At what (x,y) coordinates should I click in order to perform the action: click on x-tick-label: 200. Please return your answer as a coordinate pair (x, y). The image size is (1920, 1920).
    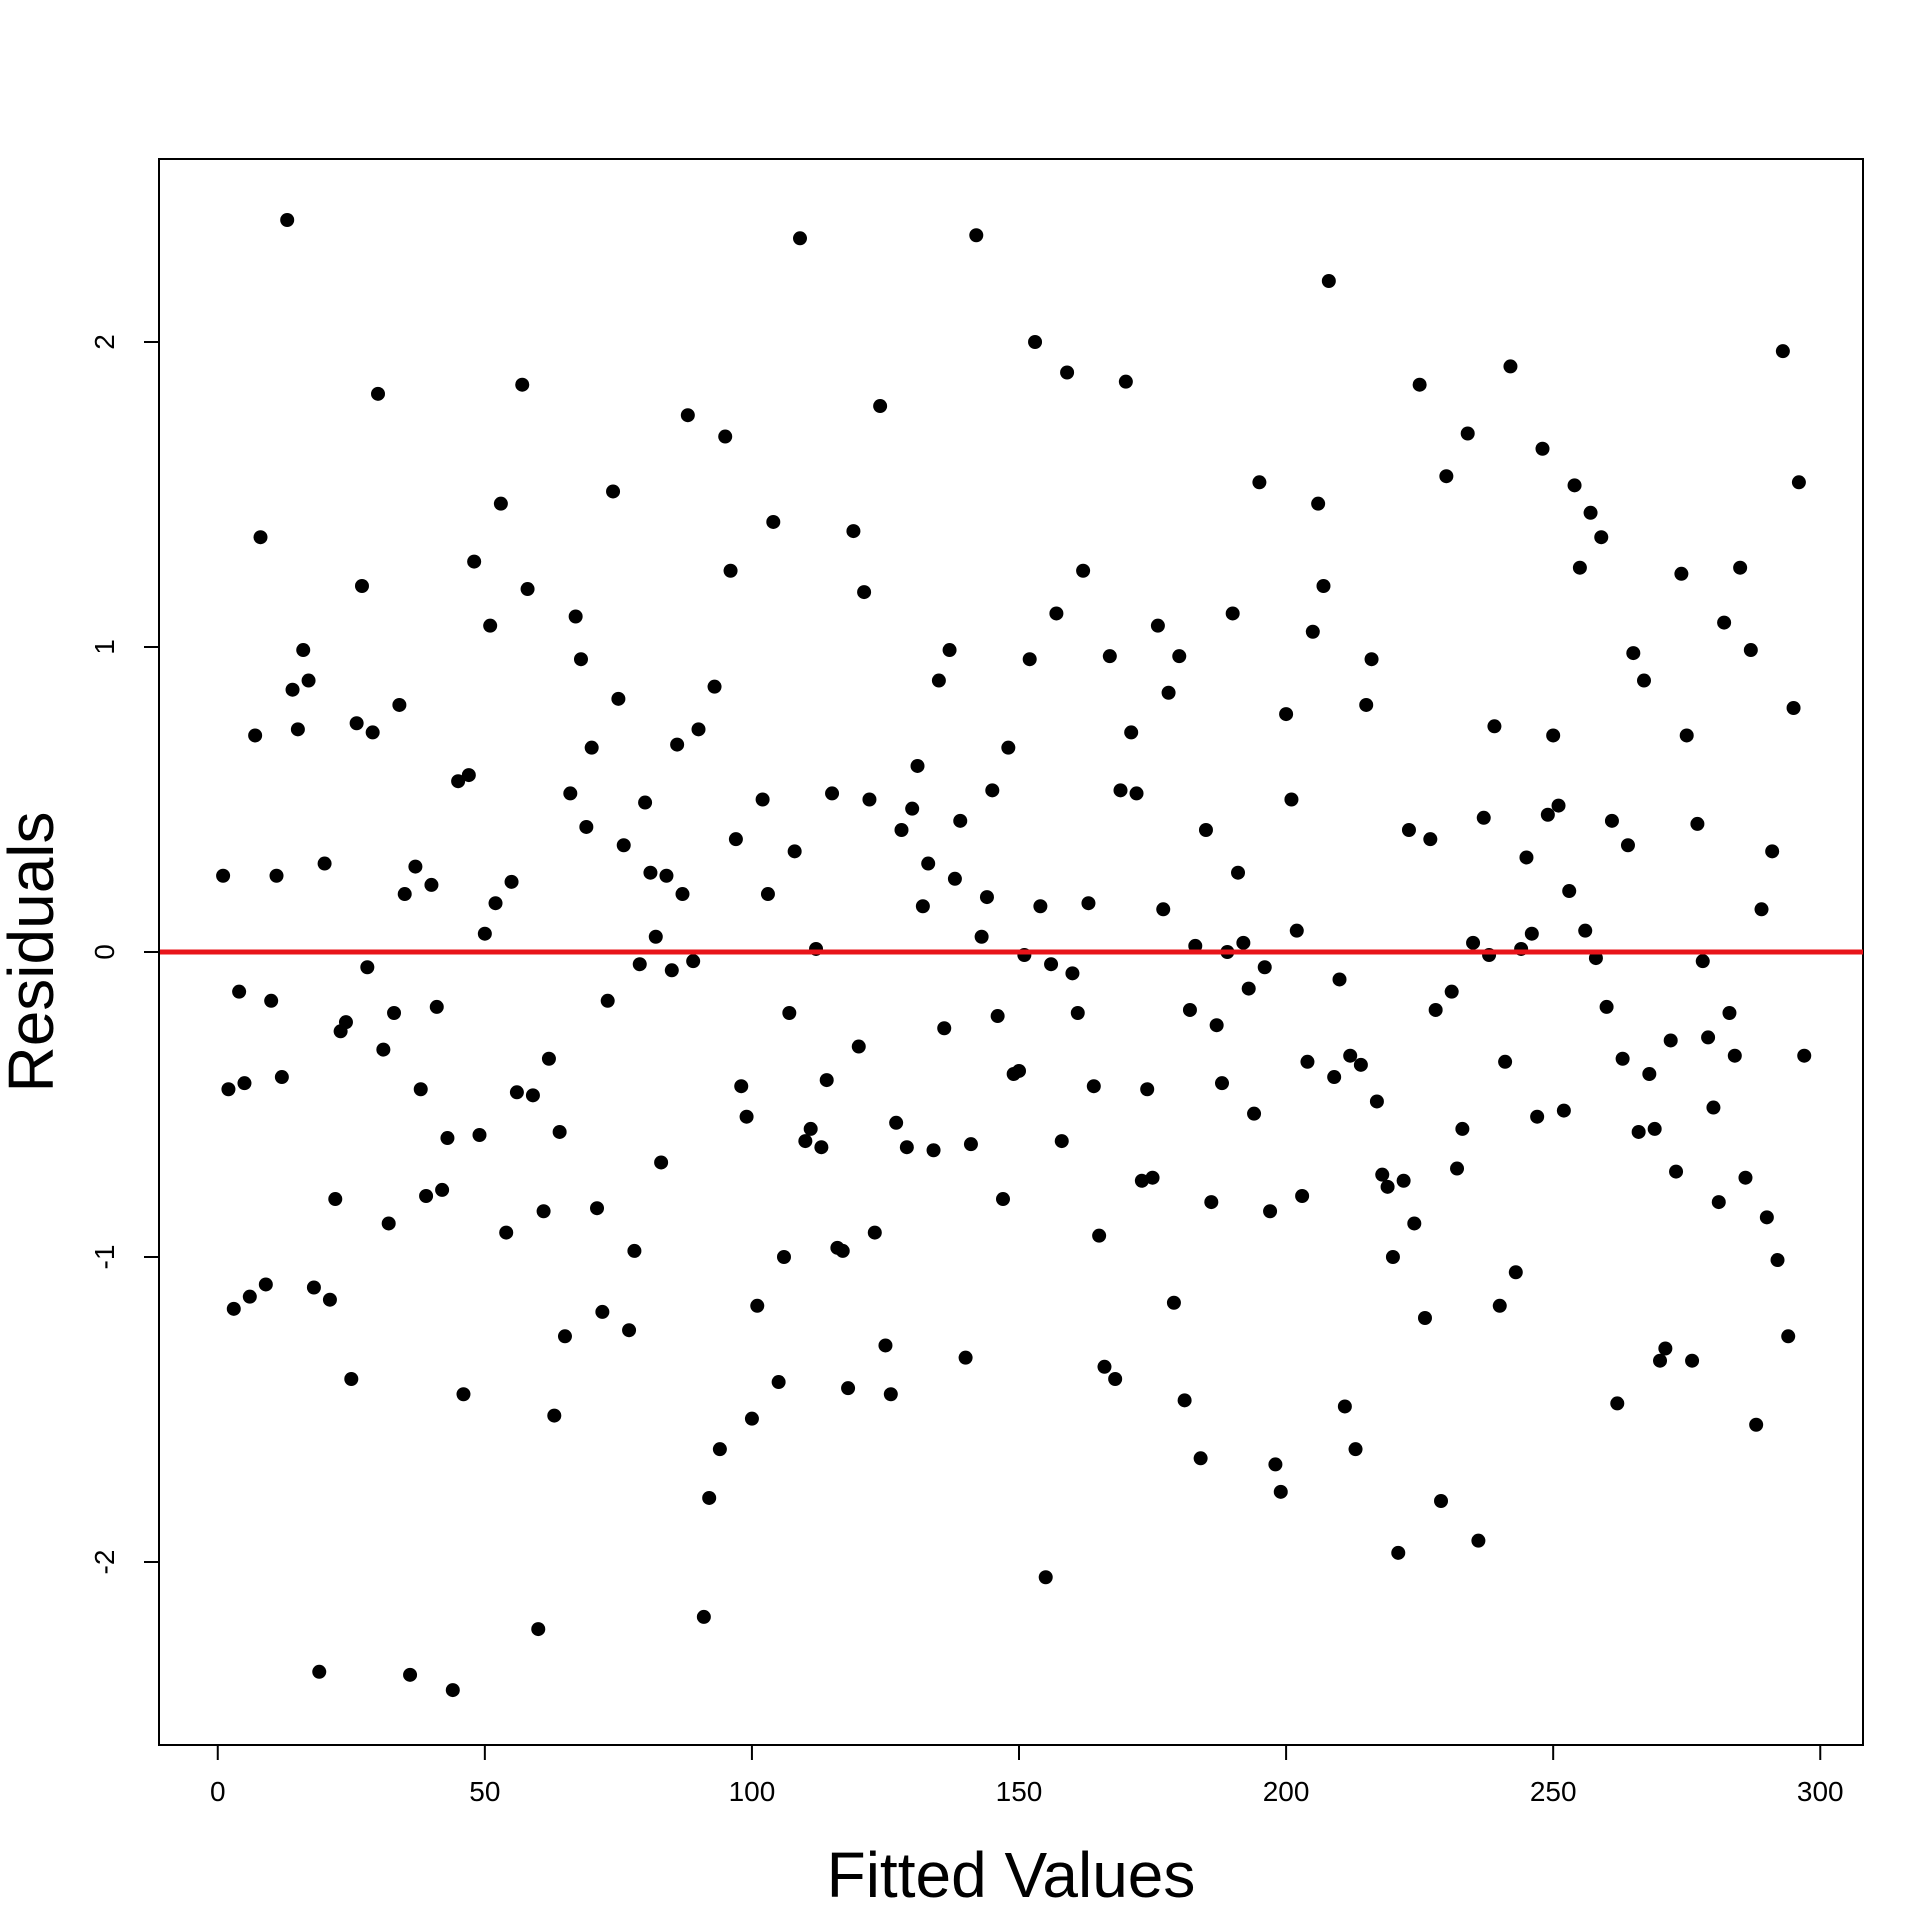
    Looking at the image, I should click on (1286, 1791).